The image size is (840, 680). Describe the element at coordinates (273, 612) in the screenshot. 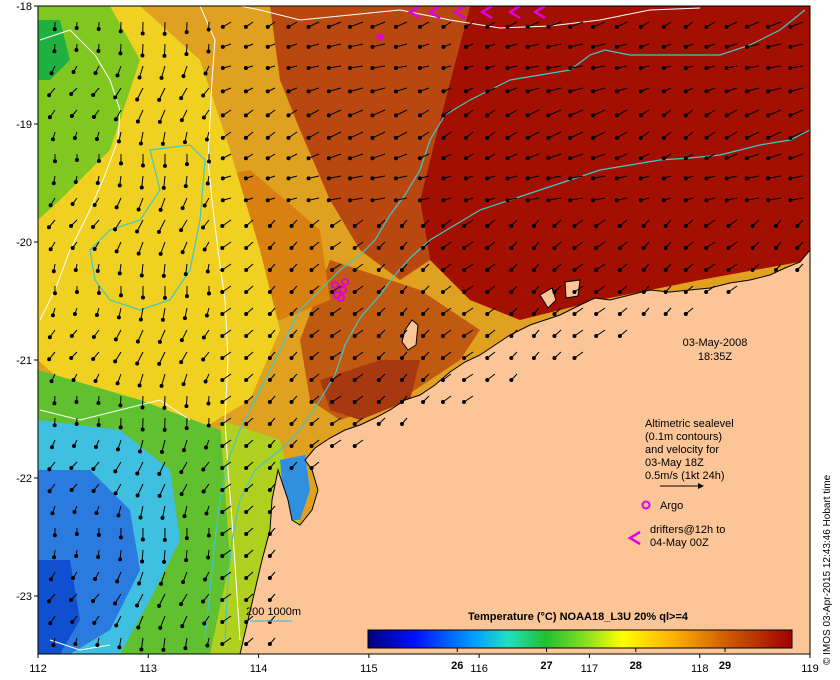

I see `isobath-legend-label: 200 1000m` at that location.